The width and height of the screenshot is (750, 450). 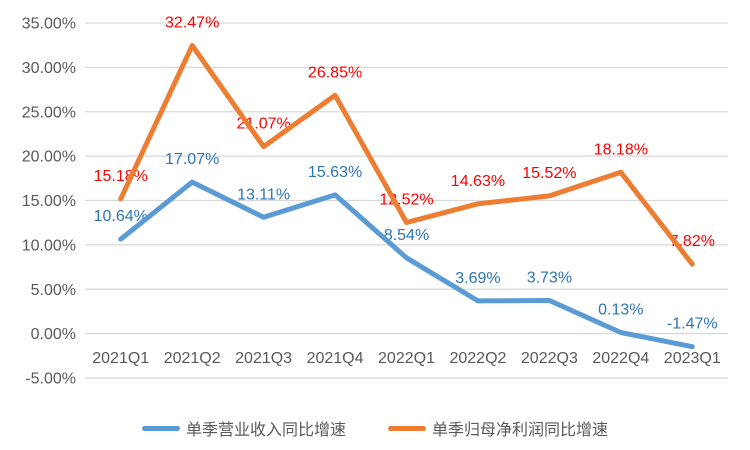 What do you see at coordinates (335, 72) in the screenshot?
I see `data-label: 26.85%` at bounding box center [335, 72].